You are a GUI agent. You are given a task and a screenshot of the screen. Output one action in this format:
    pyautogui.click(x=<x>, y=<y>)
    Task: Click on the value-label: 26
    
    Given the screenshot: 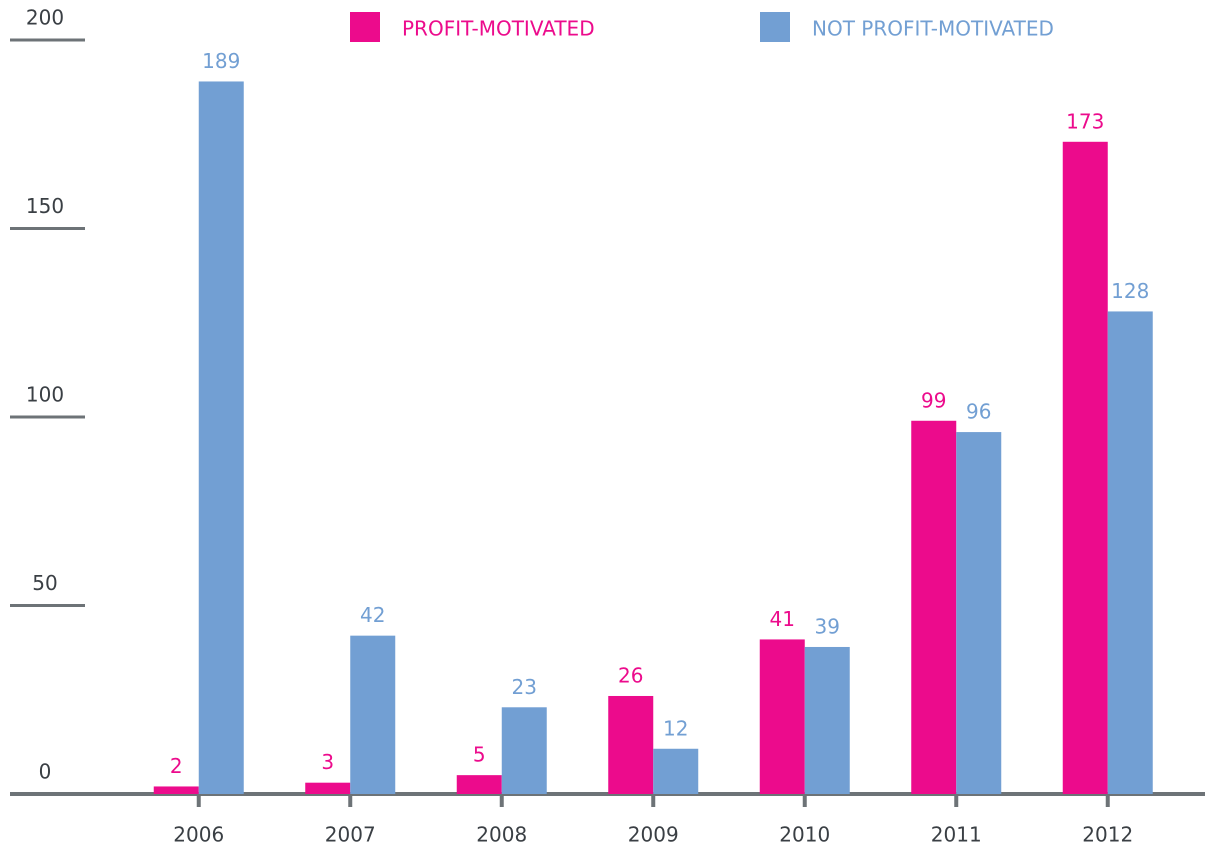 What is the action you would take?
    pyautogui.click(x=630, y=675)
    